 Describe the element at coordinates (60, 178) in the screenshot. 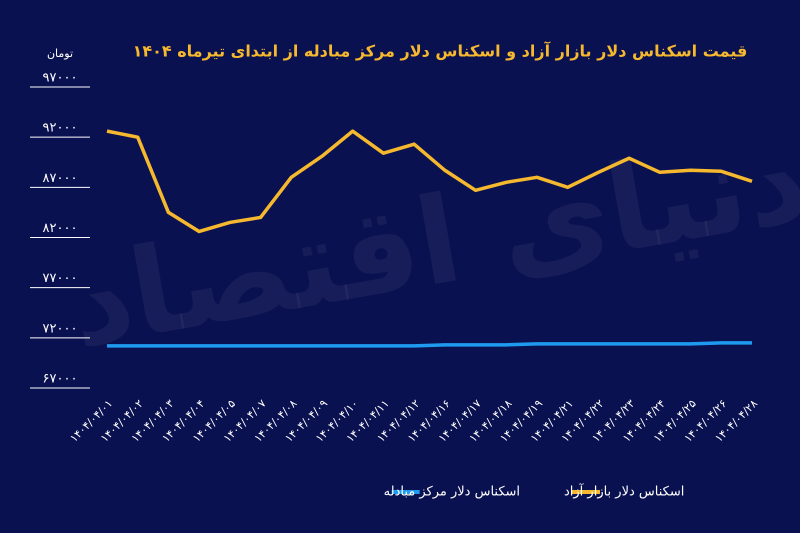

I see `y-tick-label: ۸۷۰۰۰` at that location.